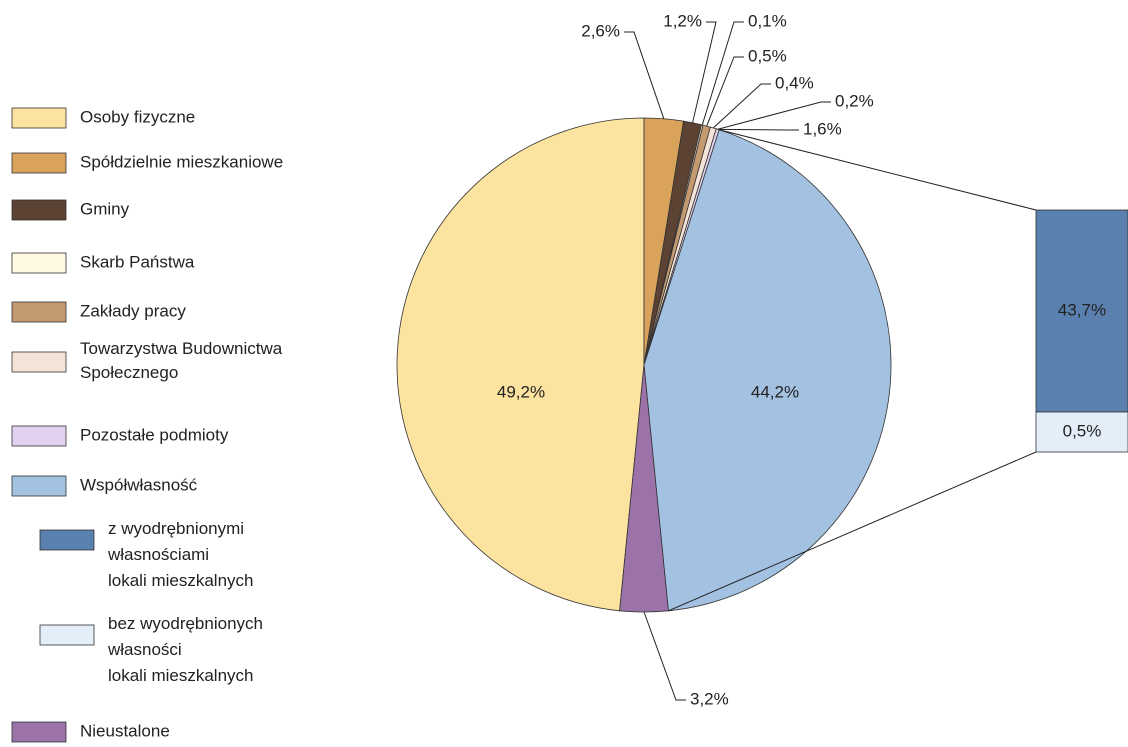 The image size is (1128, 747). Describe the element at coordinates (767, 20) in the screenshot. I see `slice-label: 0,1%` at that location.